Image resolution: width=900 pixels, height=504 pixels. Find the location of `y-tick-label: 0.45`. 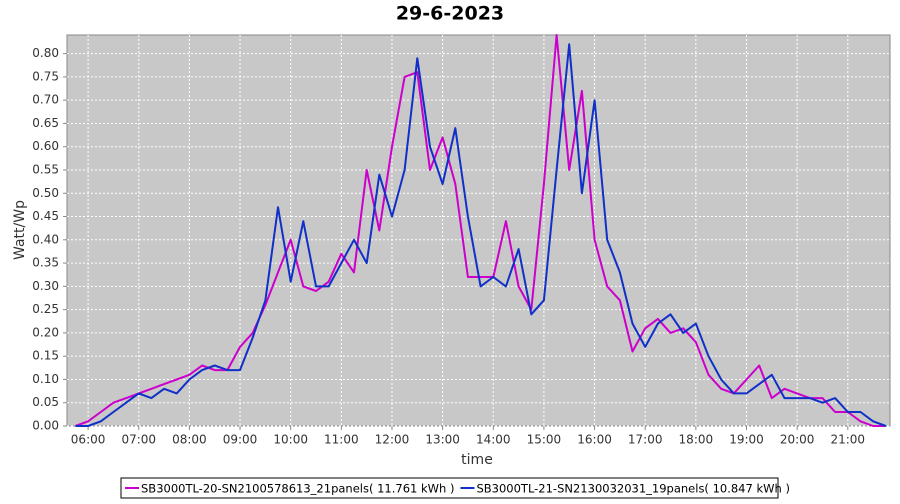

y-tick-label: 0.45 is located at coordinates (45, 216).